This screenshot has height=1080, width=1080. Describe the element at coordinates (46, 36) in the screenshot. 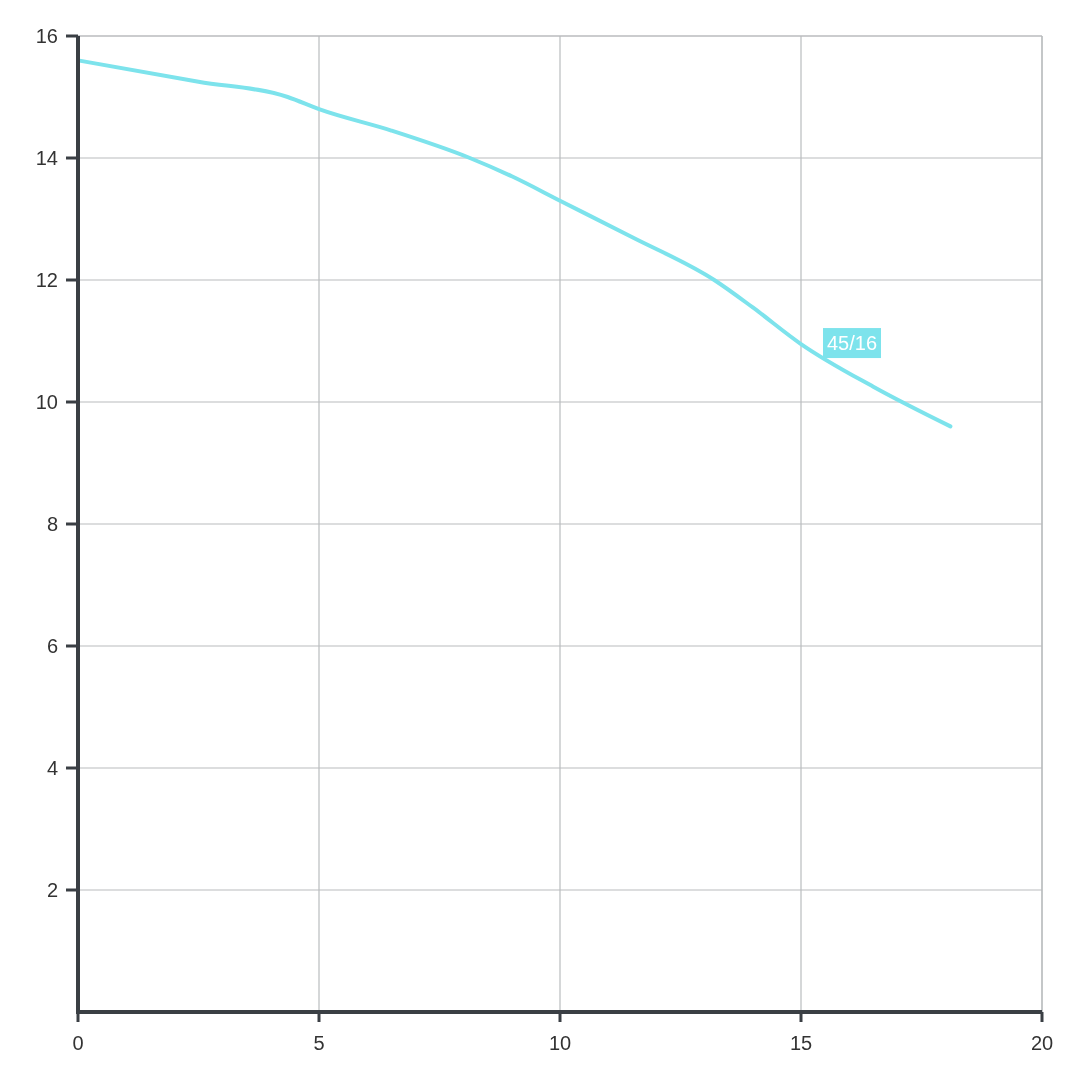

I see `y-tick-label: 16` at that location.